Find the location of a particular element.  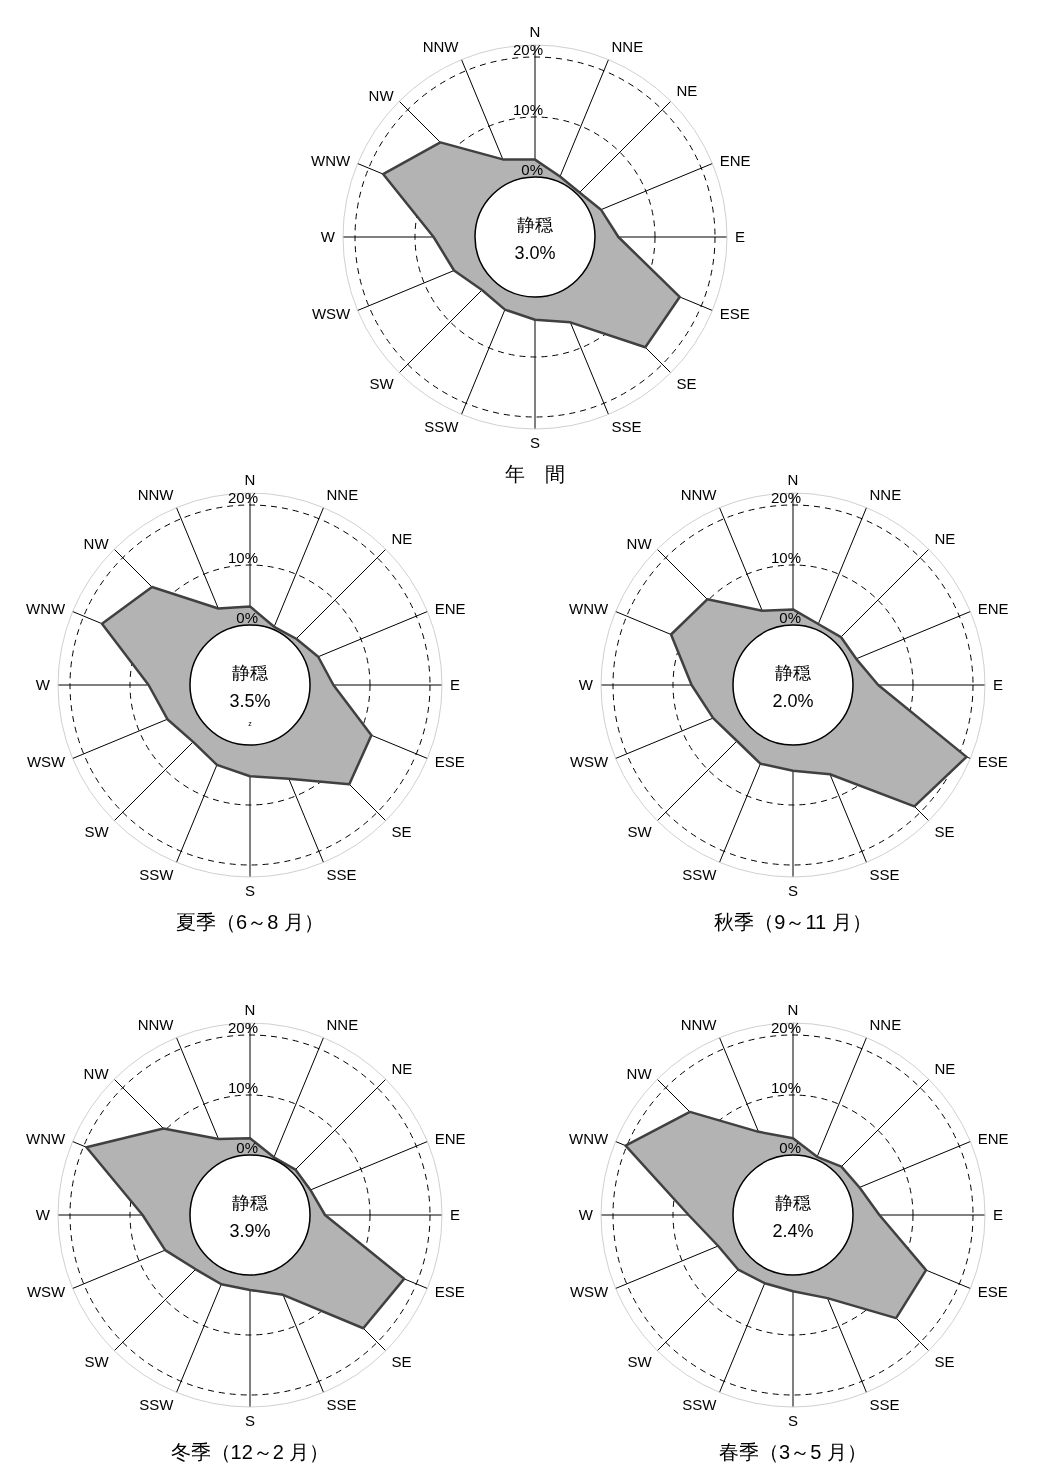

text: 3.0% is located at coordinates (535, 253).